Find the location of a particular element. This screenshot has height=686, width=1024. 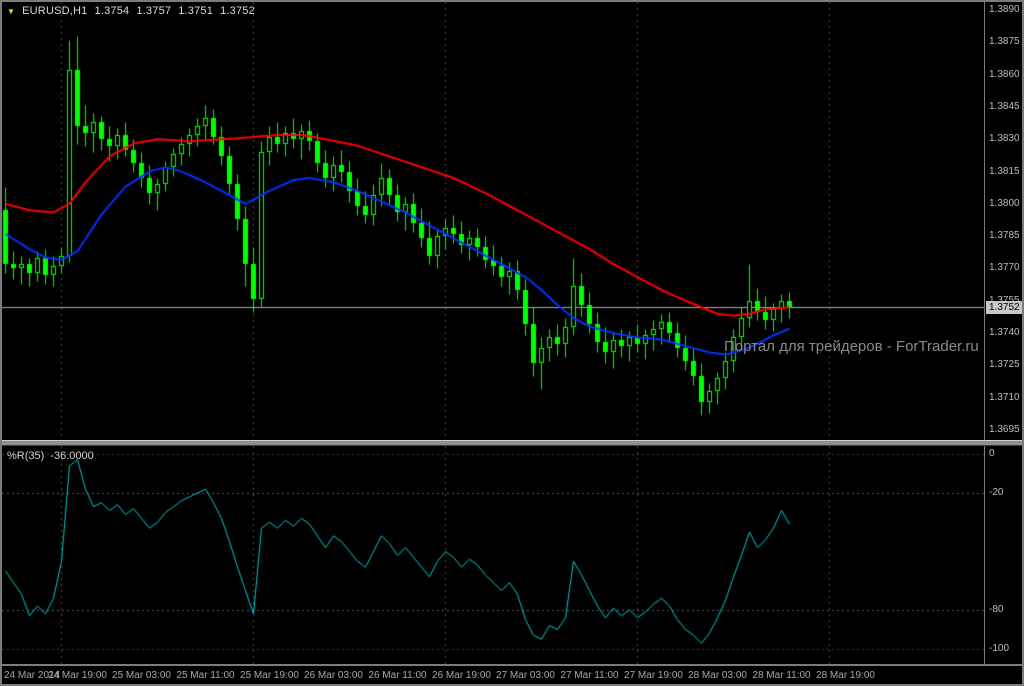

time-axis-label: 27 Mar 11:00 is located at coordinates (589, 675).